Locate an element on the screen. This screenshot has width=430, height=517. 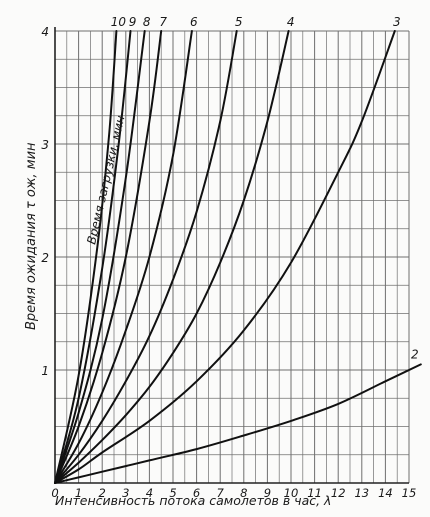
x-tick-label: 11 is located at coordinates (314, 493).